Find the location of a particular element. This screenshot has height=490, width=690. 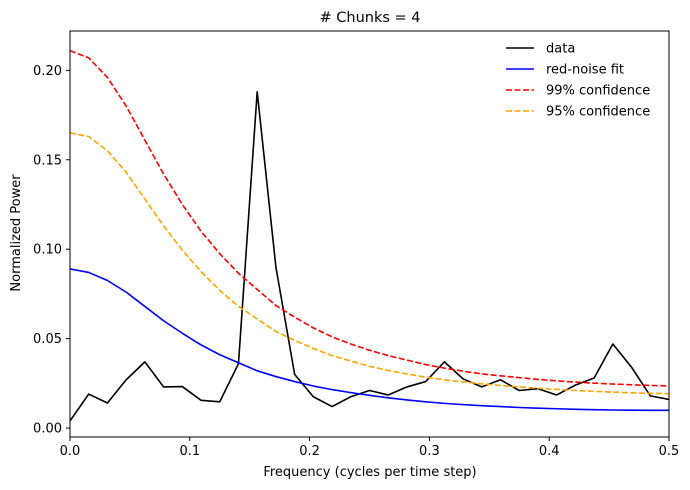

y-tick-label: 0.15 is located at coordinates (47, 160).